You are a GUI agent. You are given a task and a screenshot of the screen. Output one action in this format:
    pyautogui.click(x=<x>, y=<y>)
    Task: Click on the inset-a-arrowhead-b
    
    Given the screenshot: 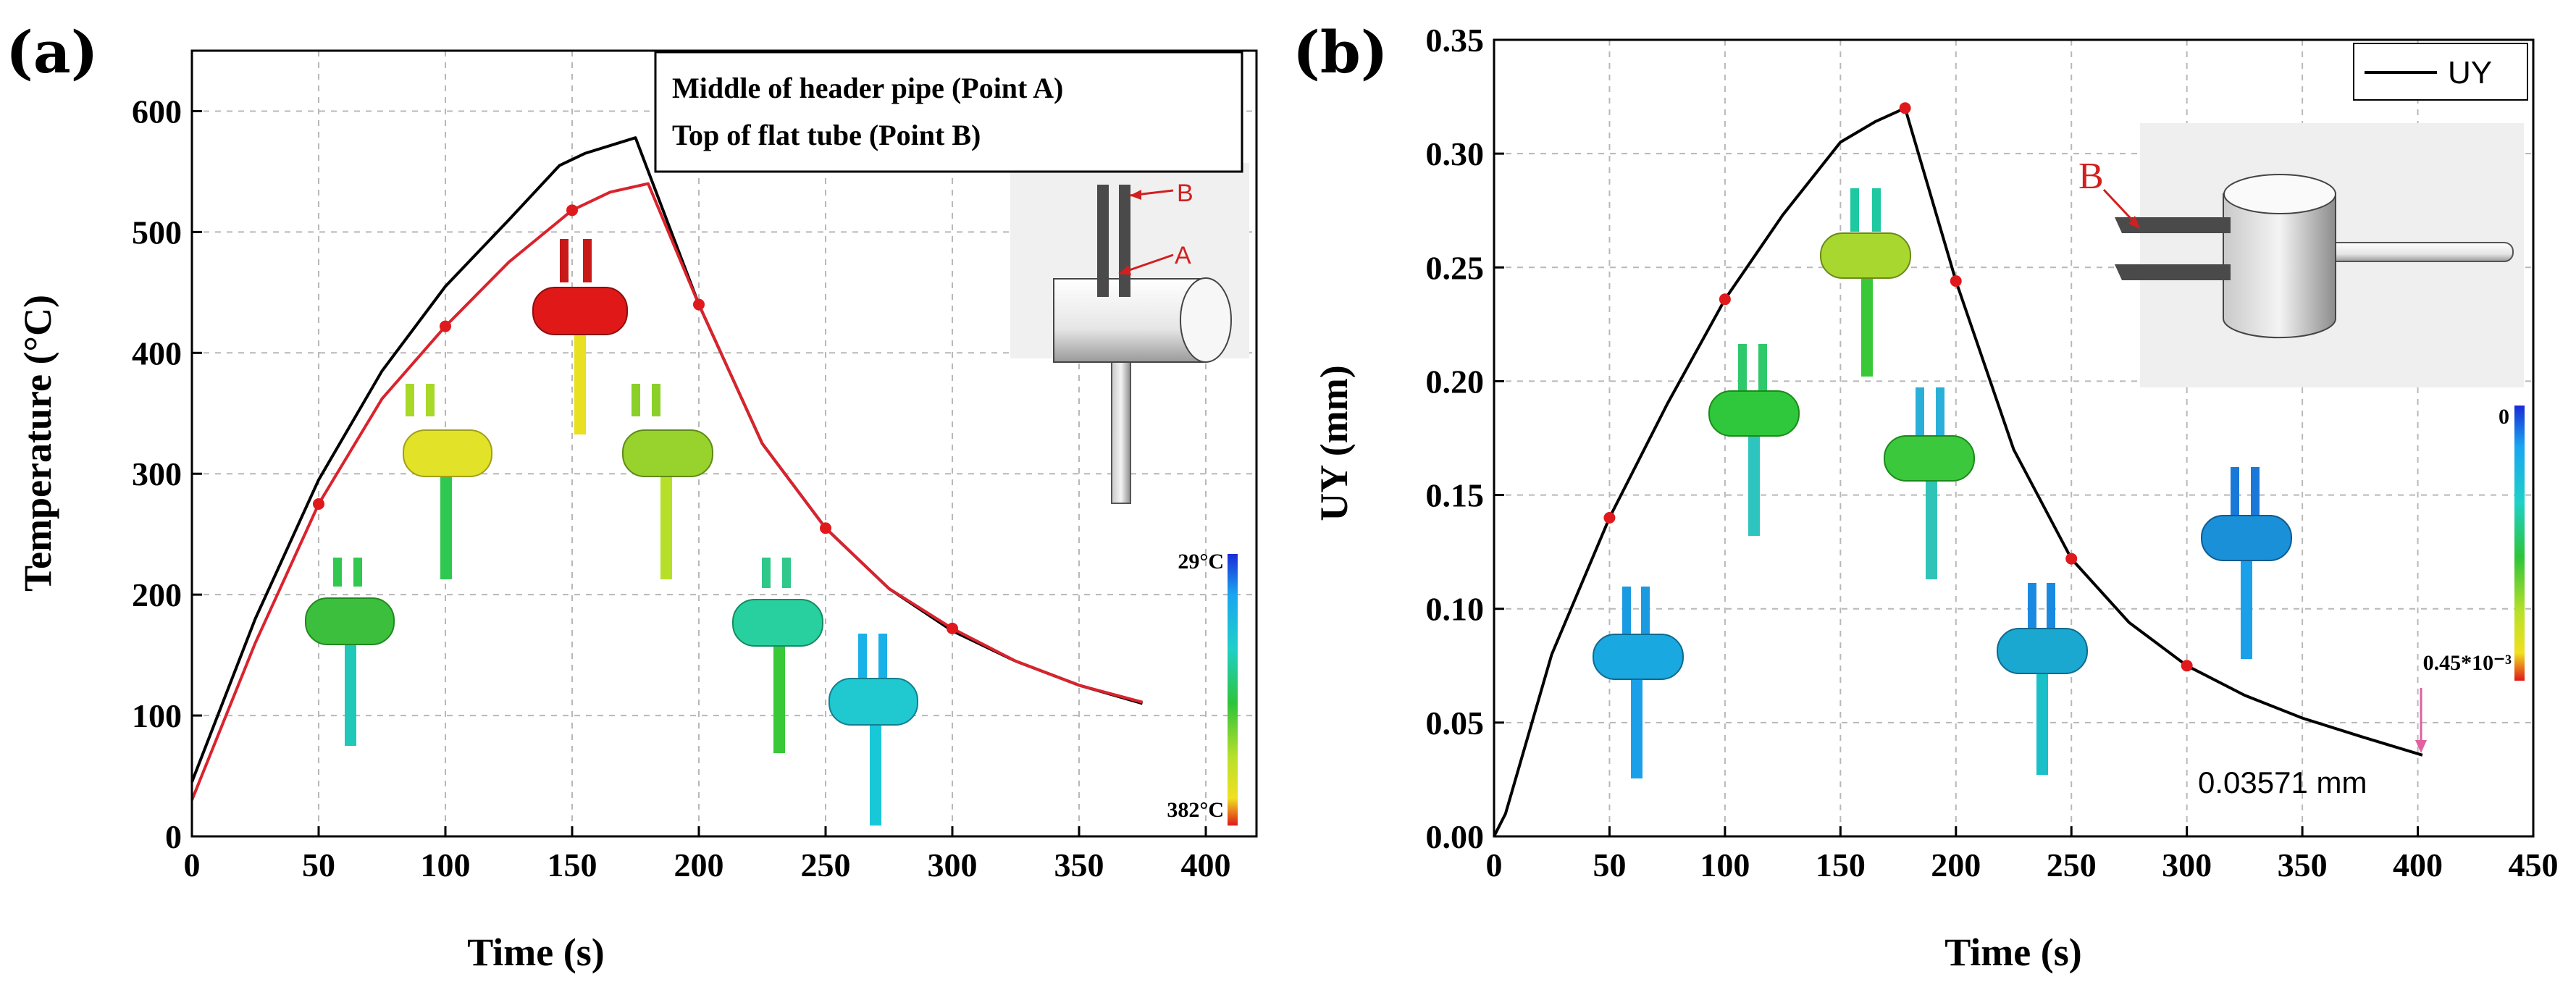 What is the action you would take?
    pyautogui.click(x=1135, y=195)
    